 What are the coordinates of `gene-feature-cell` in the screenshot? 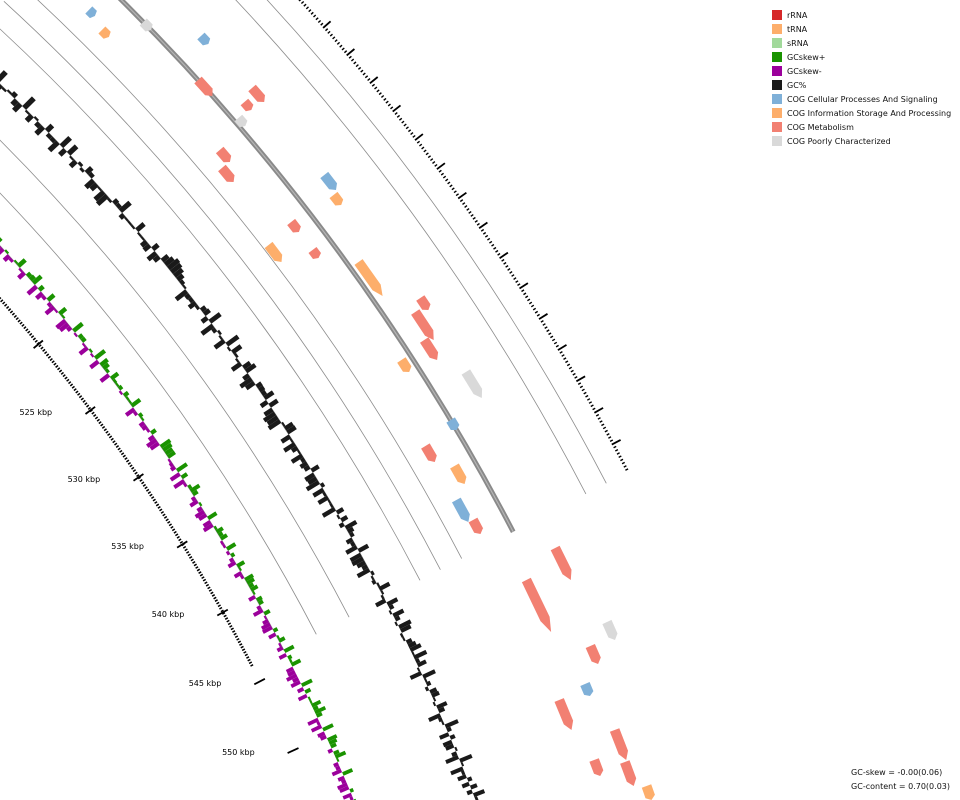 It's located at (204, 39).